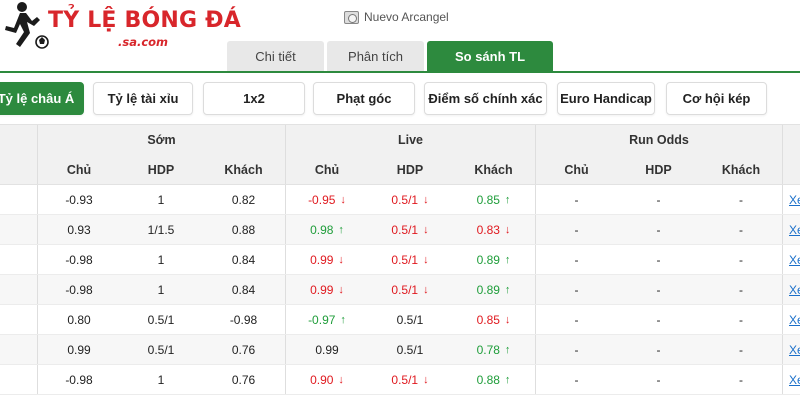 Image resolution: width=800 pixels, height=400 pixels. I want to click on col-header-run-home: Chủ, so click(576, 169).